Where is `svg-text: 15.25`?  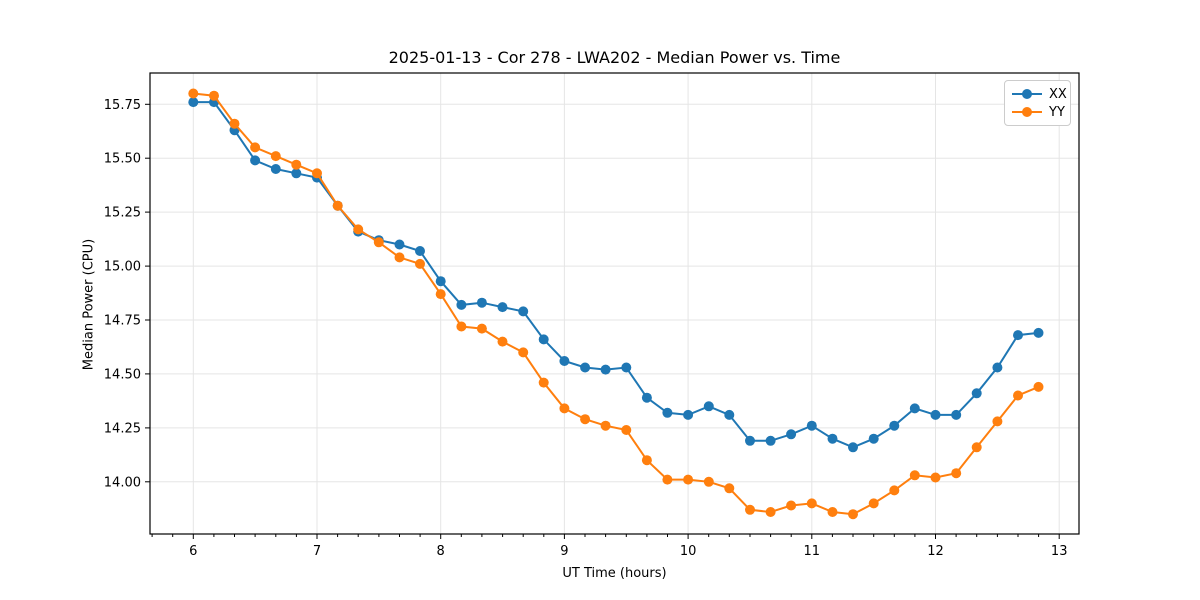 svg-text: 15.25 is located at coordinates (122, 213).